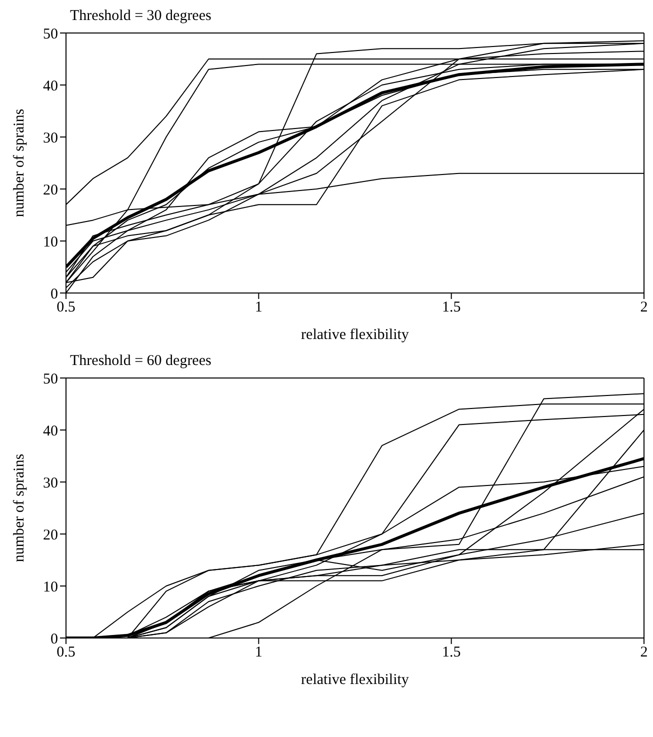 This screenshot has height=737, width=653. What do you see at coordinates (141, 361) in the screenshot?
I see `chart-title: Threshold = 60 degrees` at bounding box center [141, 361].